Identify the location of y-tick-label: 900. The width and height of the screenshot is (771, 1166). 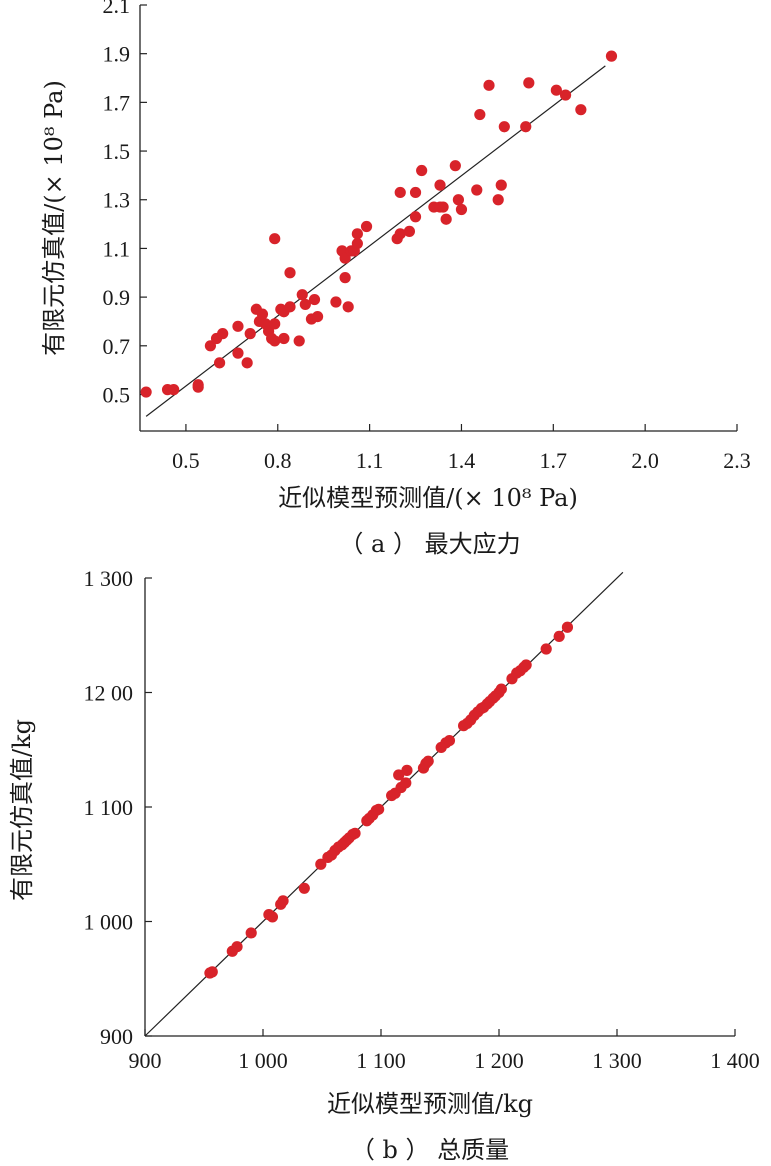
(116, 1036).